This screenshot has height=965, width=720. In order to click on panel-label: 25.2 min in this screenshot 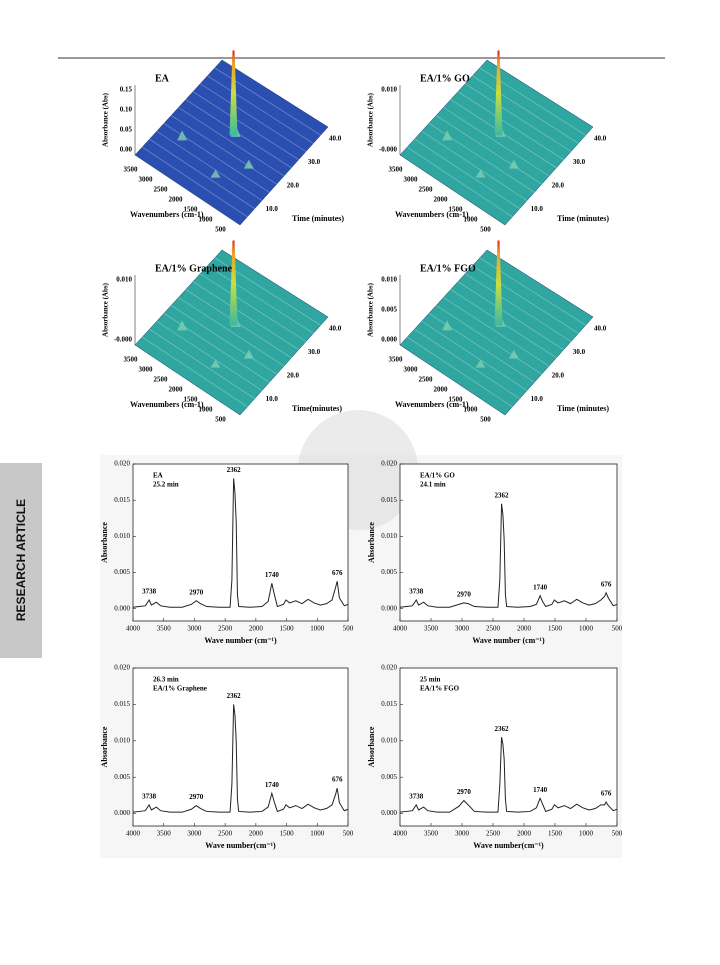, I will do `click(166, 485)`.